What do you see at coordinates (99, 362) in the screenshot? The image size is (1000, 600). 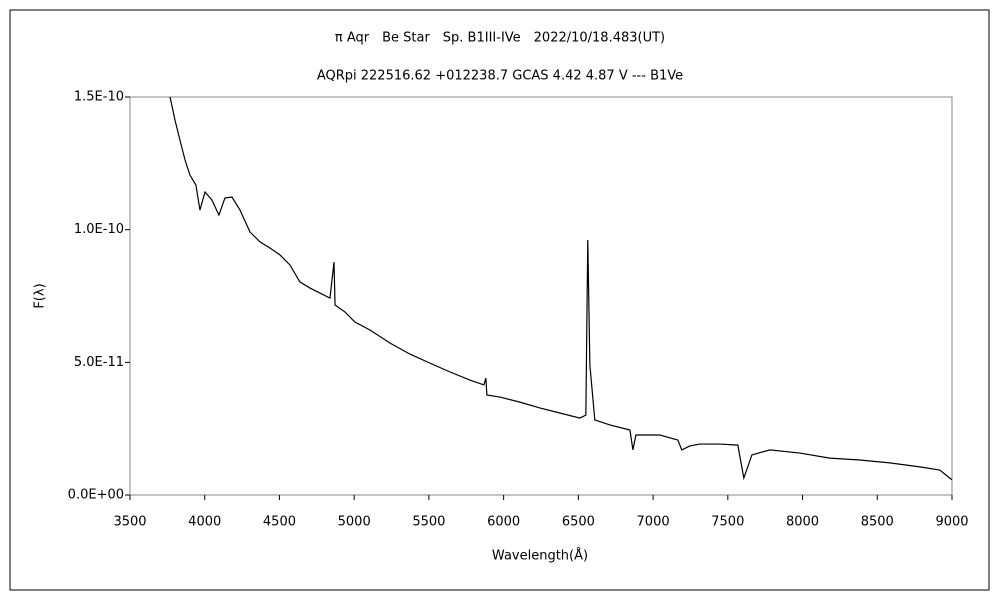 I see `y-tick-label: 5.0E-11` at bounding box center [99, 362].